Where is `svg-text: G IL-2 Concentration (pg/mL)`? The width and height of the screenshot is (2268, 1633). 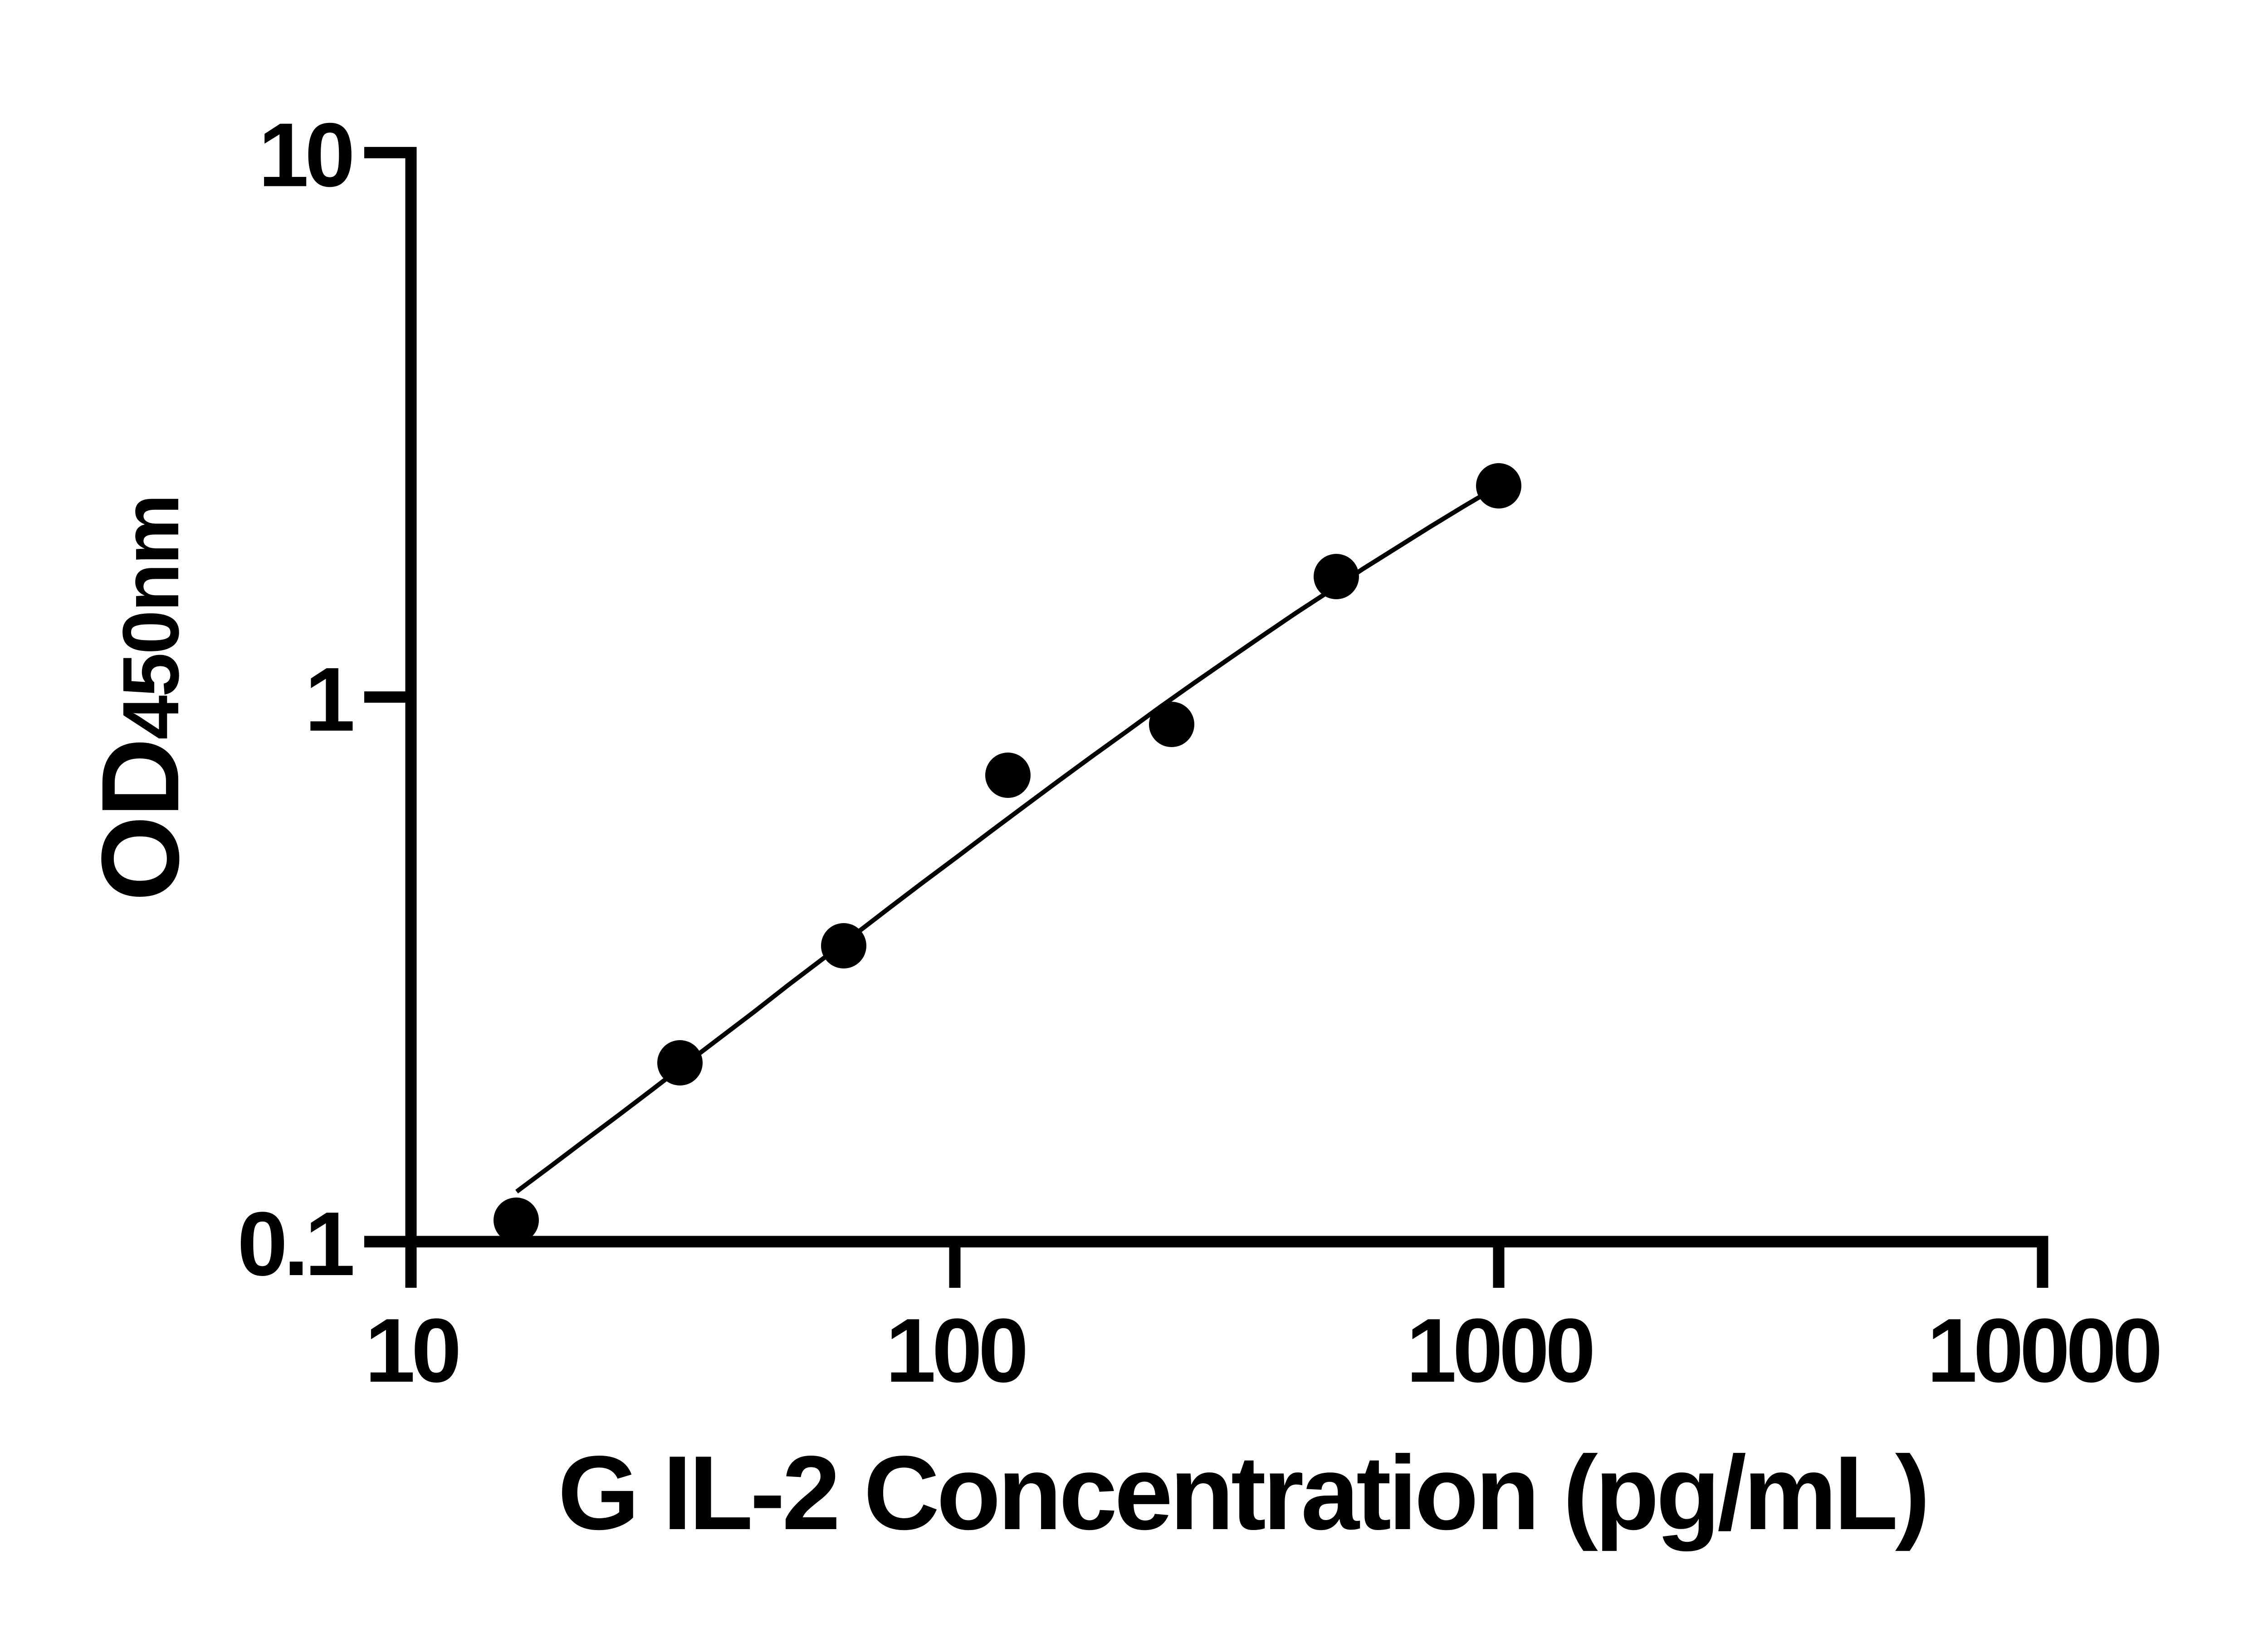
svg-text: G IL-2 Concentration (pg/mL) is located at coordinates (1242, 1493).